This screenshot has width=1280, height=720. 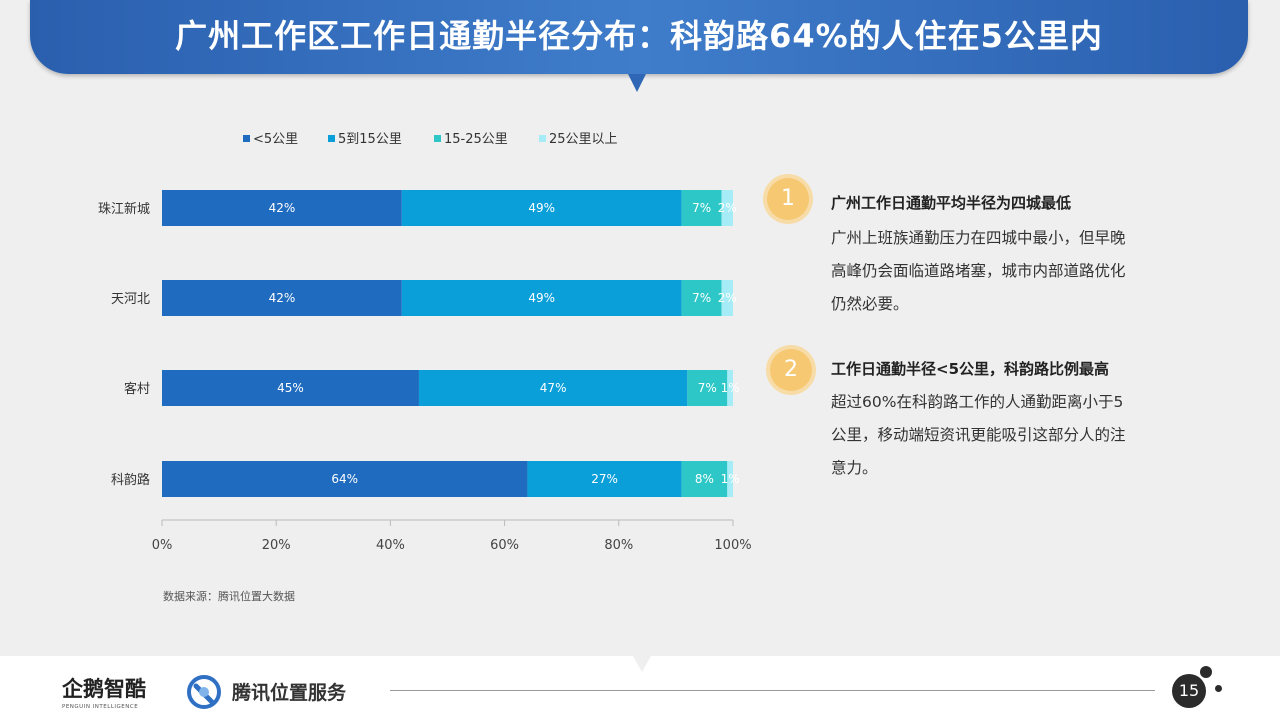 I want to click on footer-divider, so click(x=772, y=690).